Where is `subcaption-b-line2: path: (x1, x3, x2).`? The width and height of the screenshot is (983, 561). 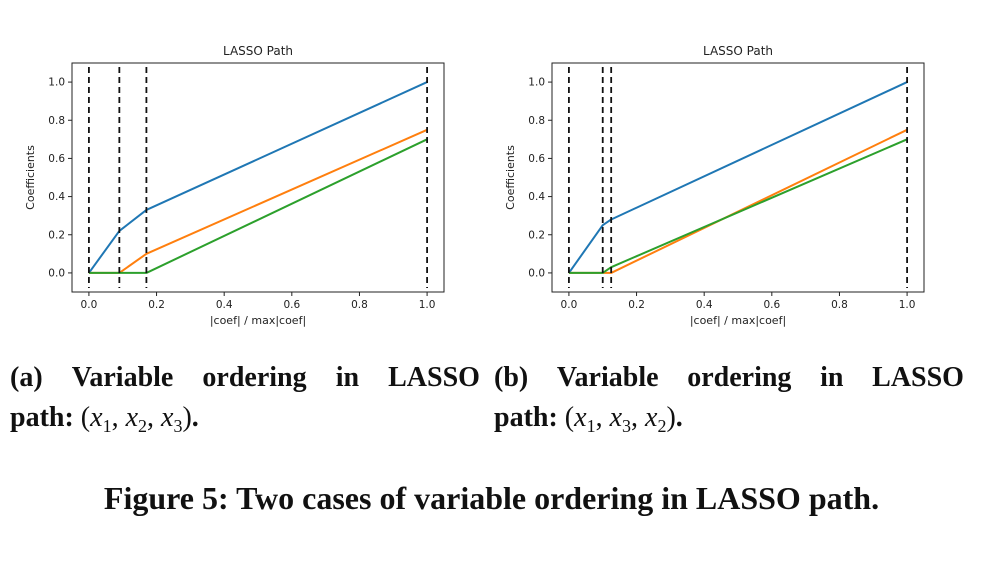 subcaption-b-line2: path: (x1, x3, x2). is located at coordinates (588, 419).